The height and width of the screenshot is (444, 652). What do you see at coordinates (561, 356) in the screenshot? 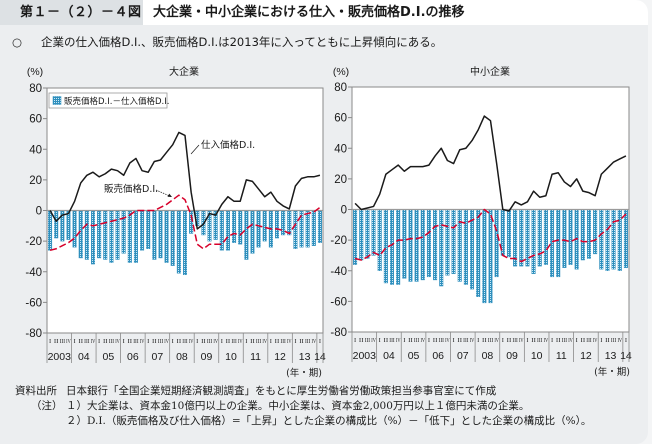
I see `x-year-label: 11` at bounding box center [561, 356].